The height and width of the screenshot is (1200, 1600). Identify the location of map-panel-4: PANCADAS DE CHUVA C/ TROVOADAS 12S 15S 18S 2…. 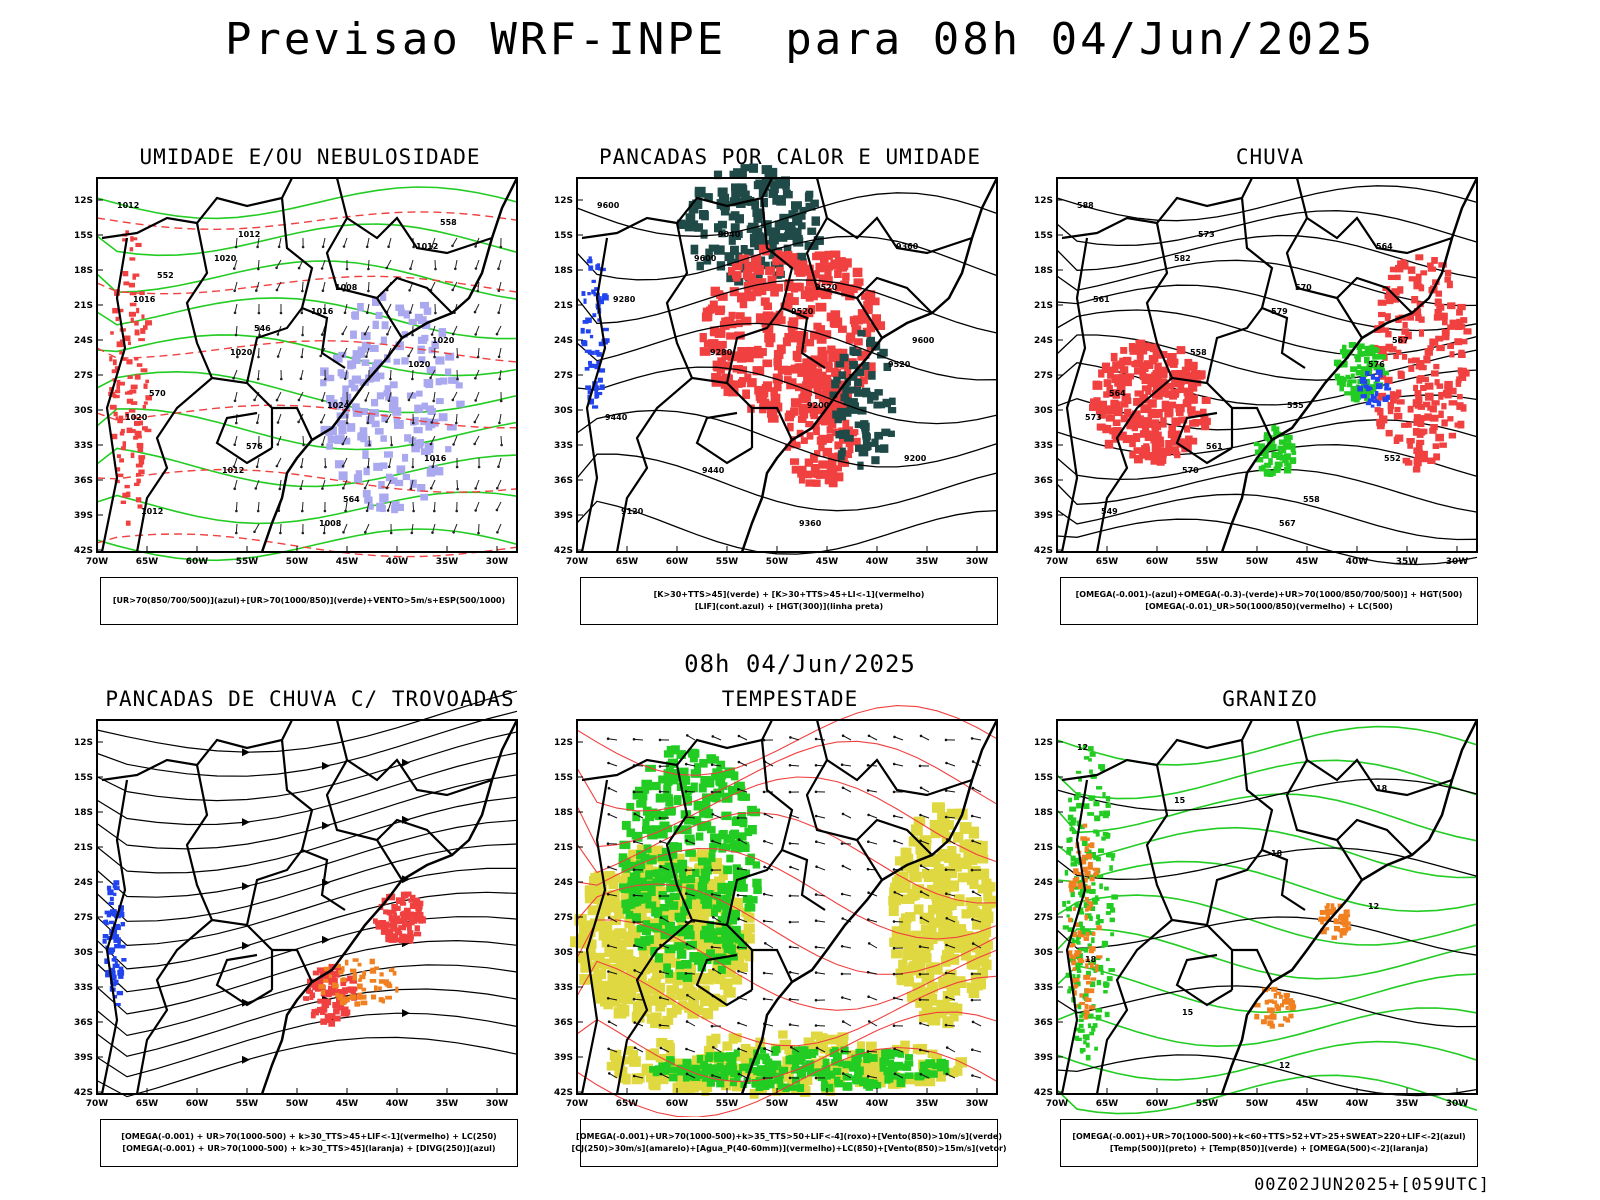
(310, 932).